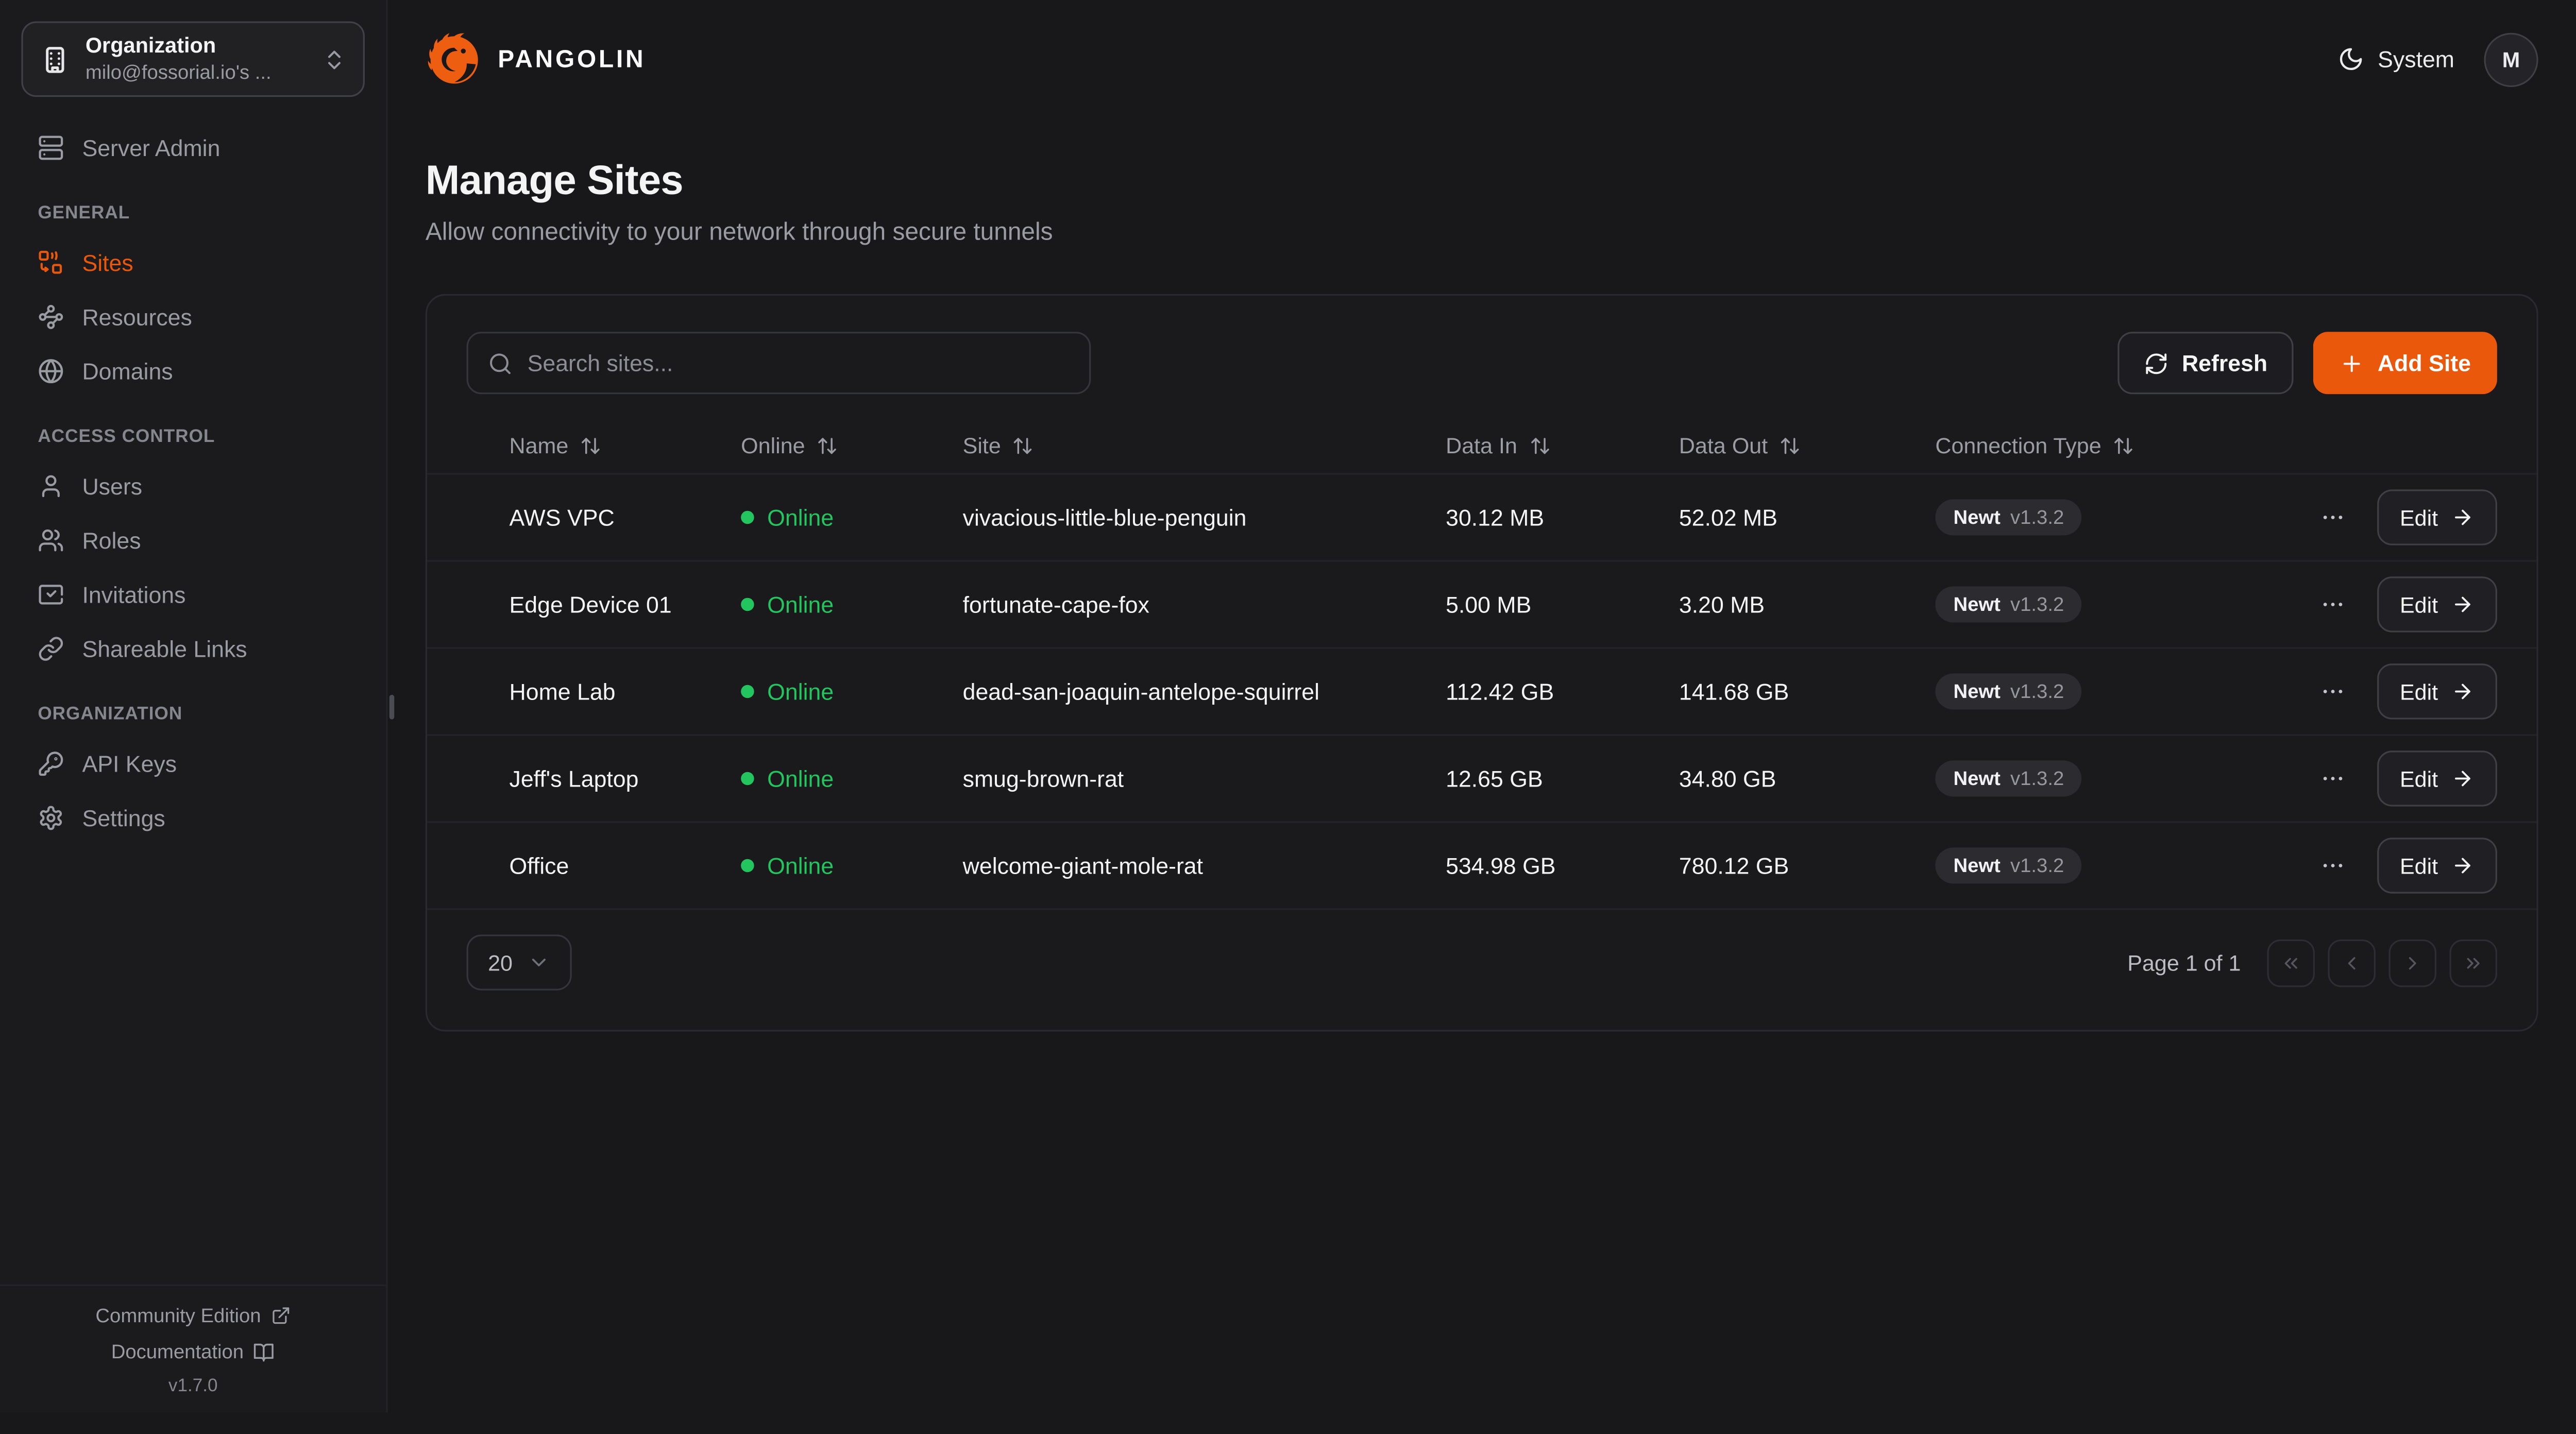 This screenshot has width=2576, height=1434. What do you see at coordinates (2157, 363) in the screenshot?
I see `refresh-icon` at bounding box center [2157, 363].